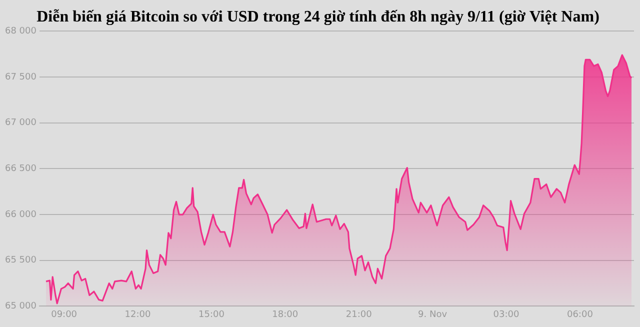 This screenshot has height=327, width=640. What do you see at coordinates (20, 77) in the screenshot?
I see `y-tick-label: 67 500` at bounding box center [20, 77].